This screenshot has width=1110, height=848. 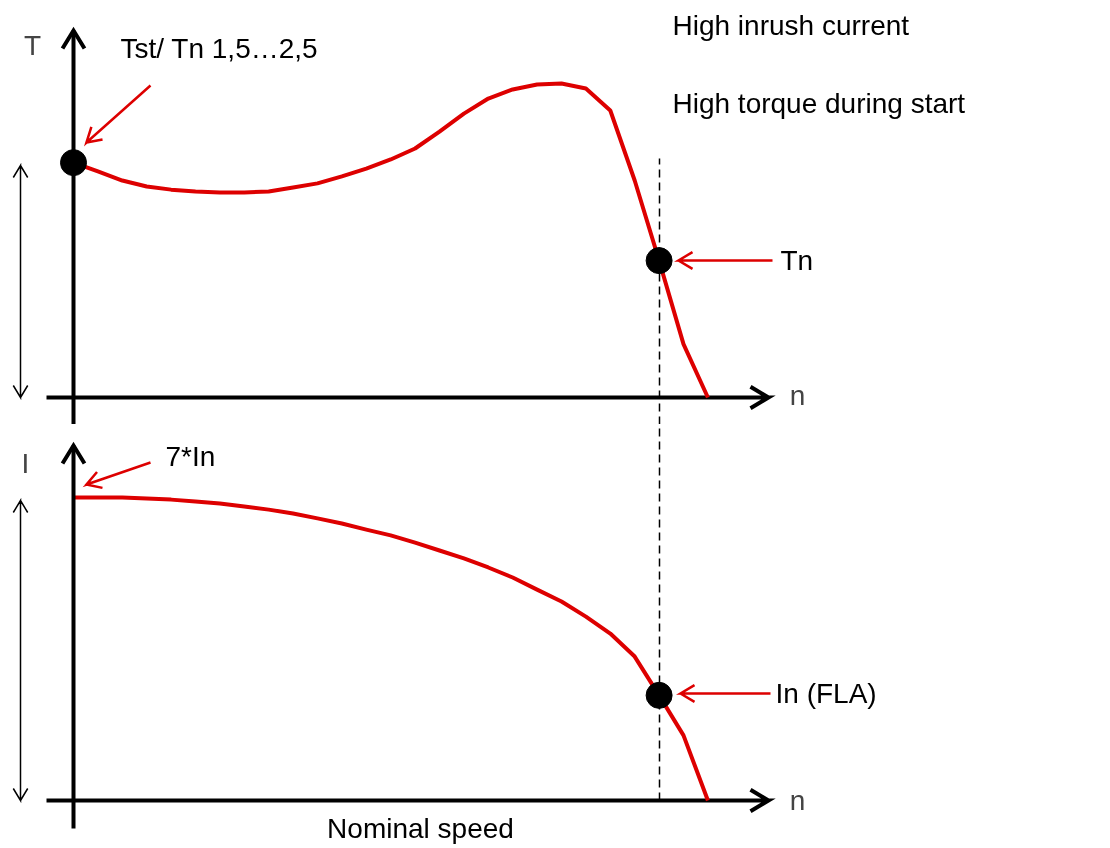 I want to click on annotation: High torque during start, so click(x=819, y=103).